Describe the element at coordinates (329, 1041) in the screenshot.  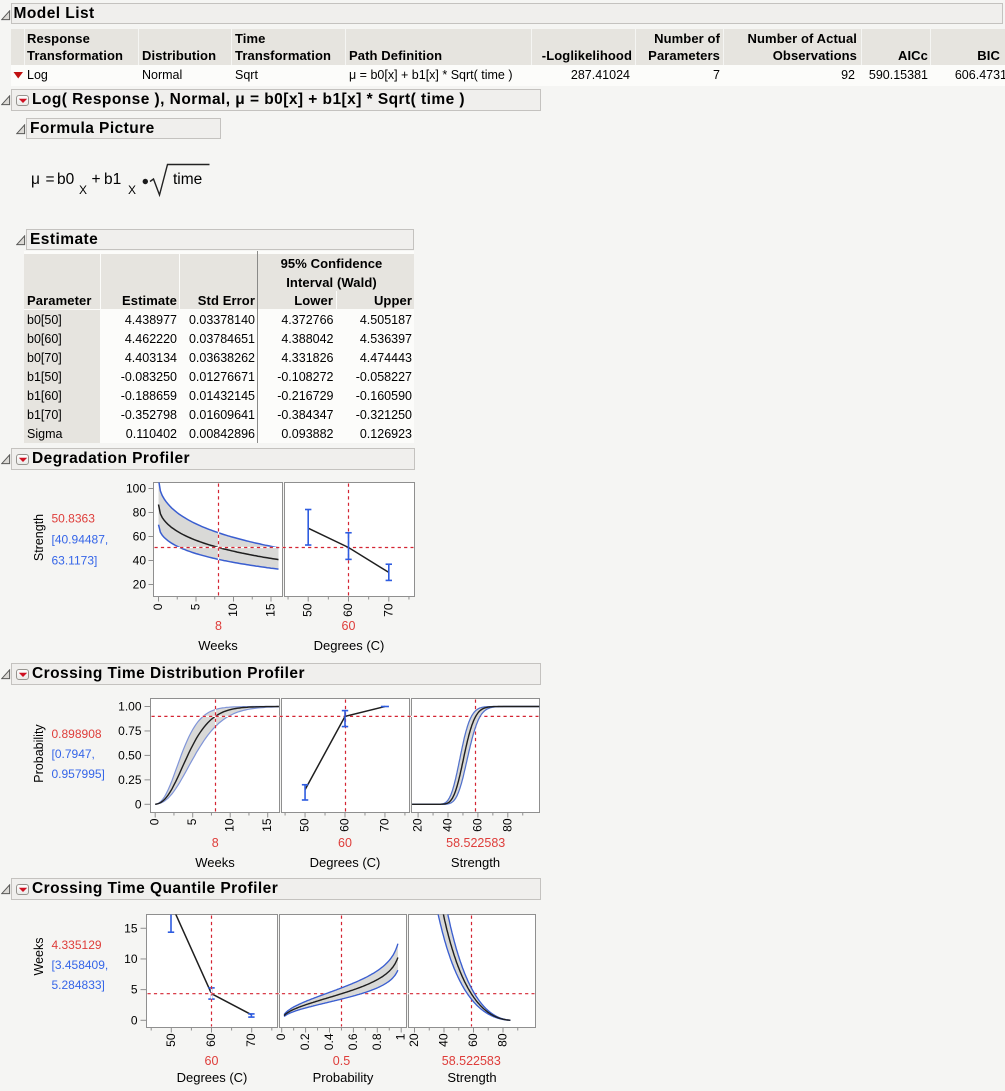
I see `svg-text: 0.4` at that location.